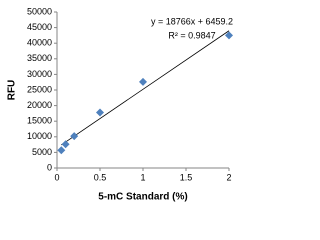 The height and width of the screenshot is (240, 320). What do you see at coordinates (142, 197) in the screenshot?
I see `x-axis-label: 5-mC Standard (%)` at bounding box center [142, 197].